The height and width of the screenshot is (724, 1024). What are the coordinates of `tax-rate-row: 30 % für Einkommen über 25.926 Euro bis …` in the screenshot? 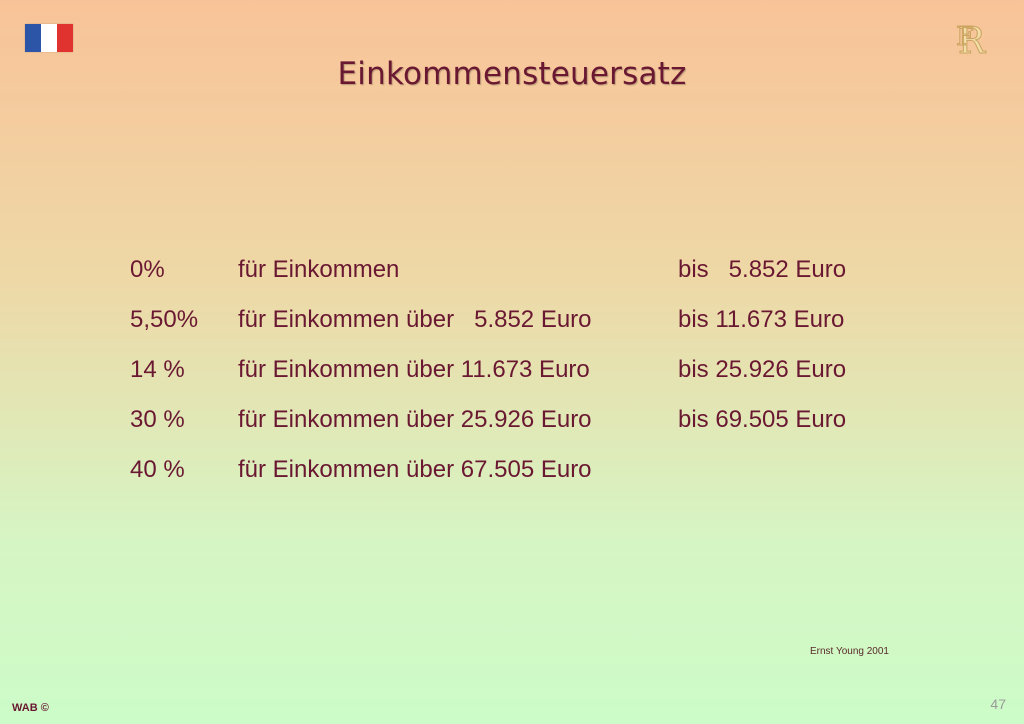 It's located at (488, 420).